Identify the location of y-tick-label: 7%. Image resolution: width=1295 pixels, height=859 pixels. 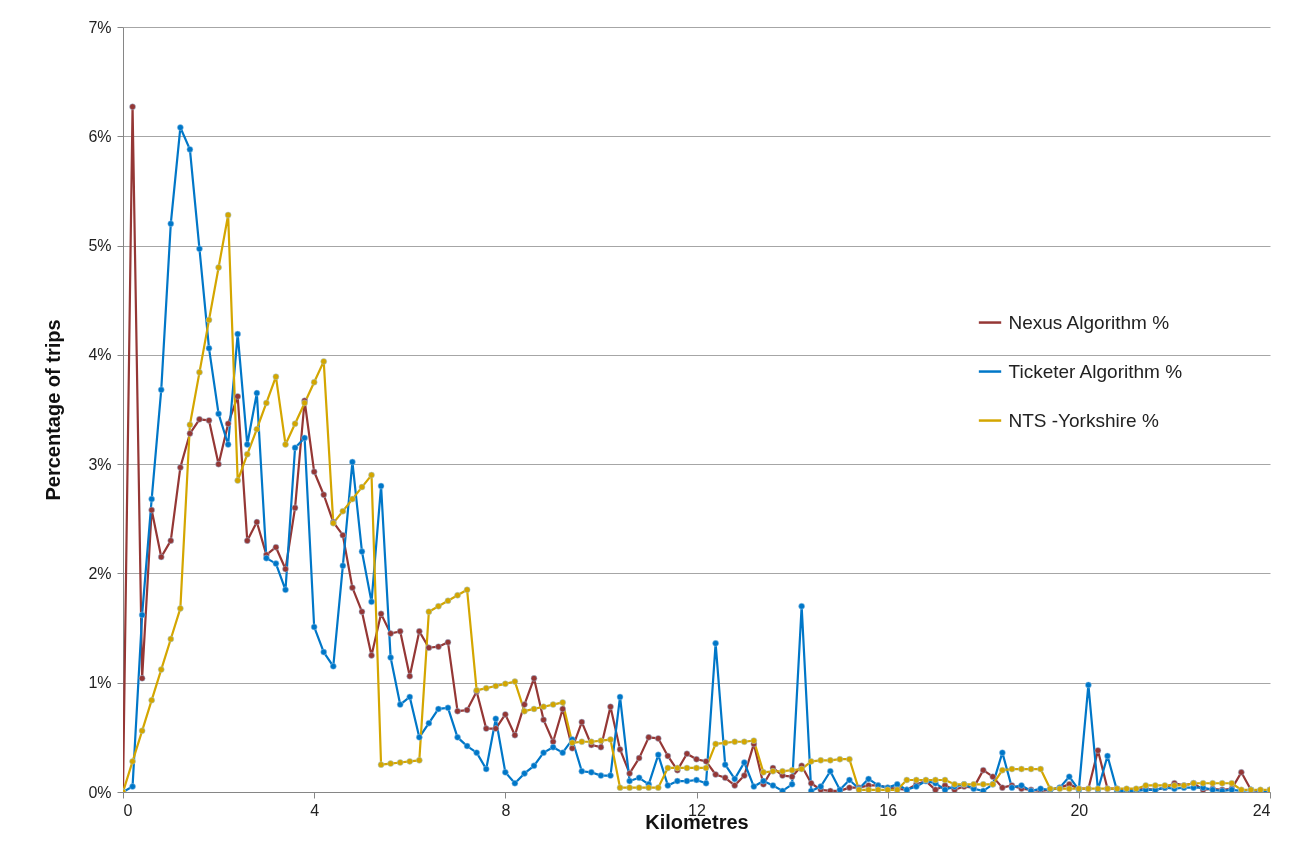
(100, 27).